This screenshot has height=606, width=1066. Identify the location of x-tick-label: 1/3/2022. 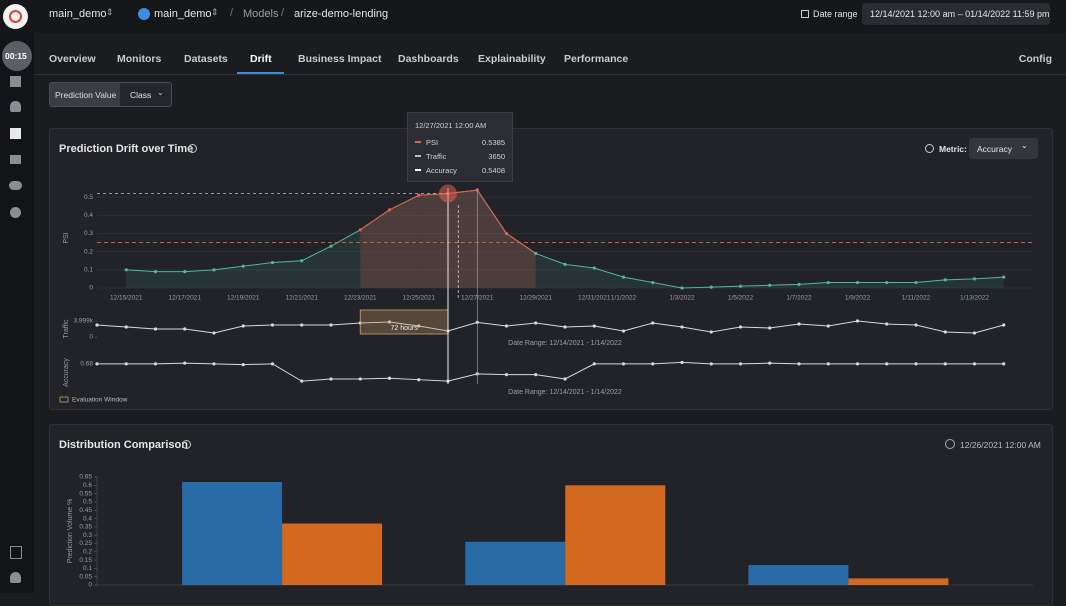
(682, 298).